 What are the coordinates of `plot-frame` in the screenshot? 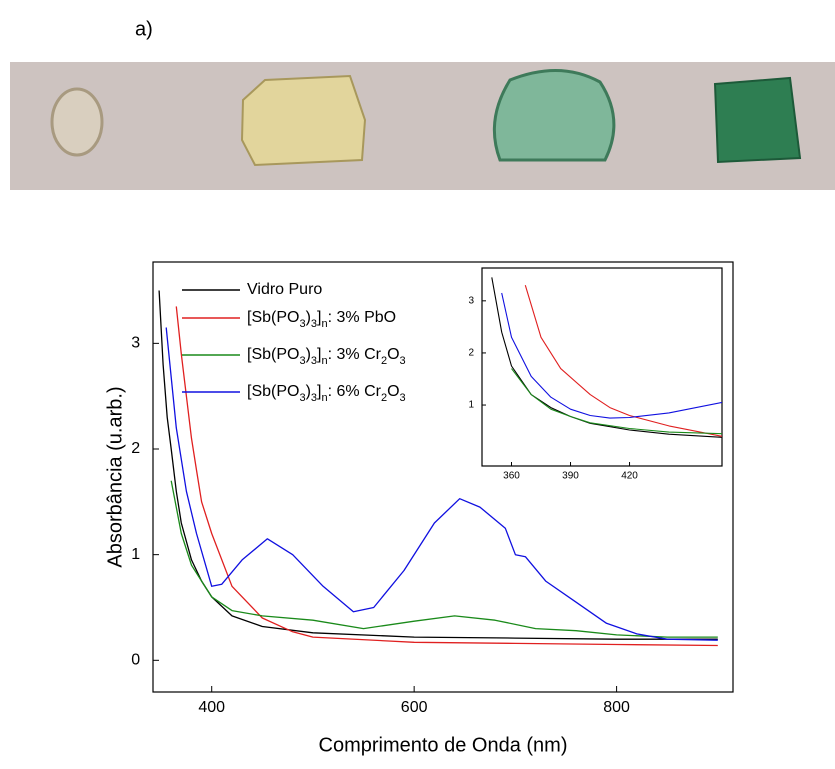 It's located at (602, 367).